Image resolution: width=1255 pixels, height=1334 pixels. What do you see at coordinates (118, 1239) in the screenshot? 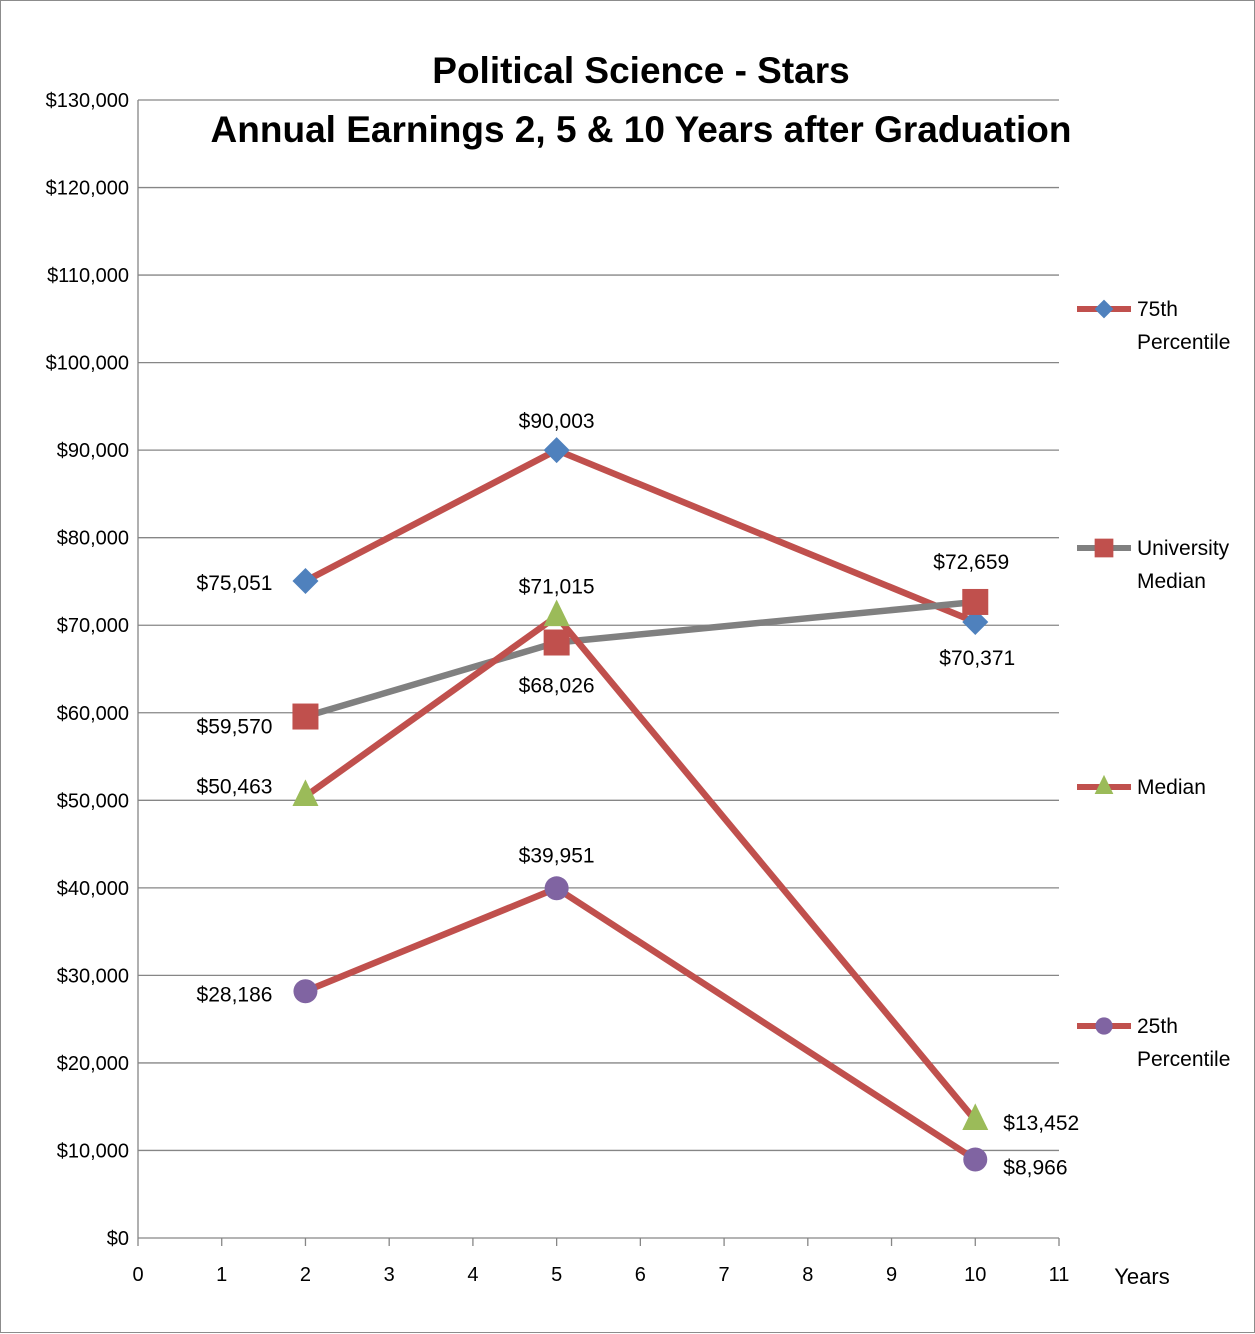
I see `y-tick-label: $0` at bounding box center [118, 1239].